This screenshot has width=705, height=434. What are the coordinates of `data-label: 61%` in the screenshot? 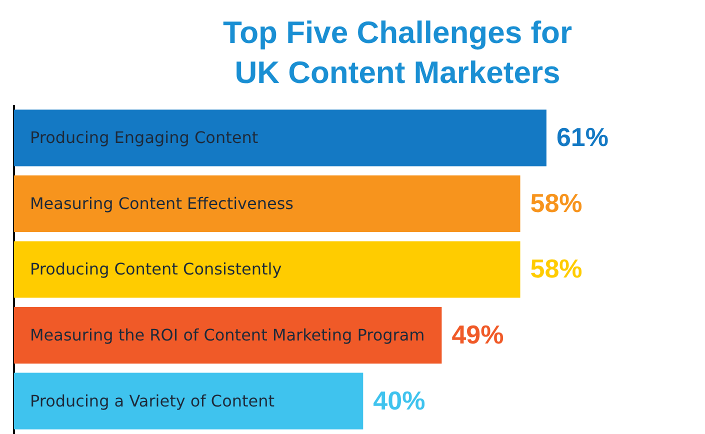 It's located at (582, 137).